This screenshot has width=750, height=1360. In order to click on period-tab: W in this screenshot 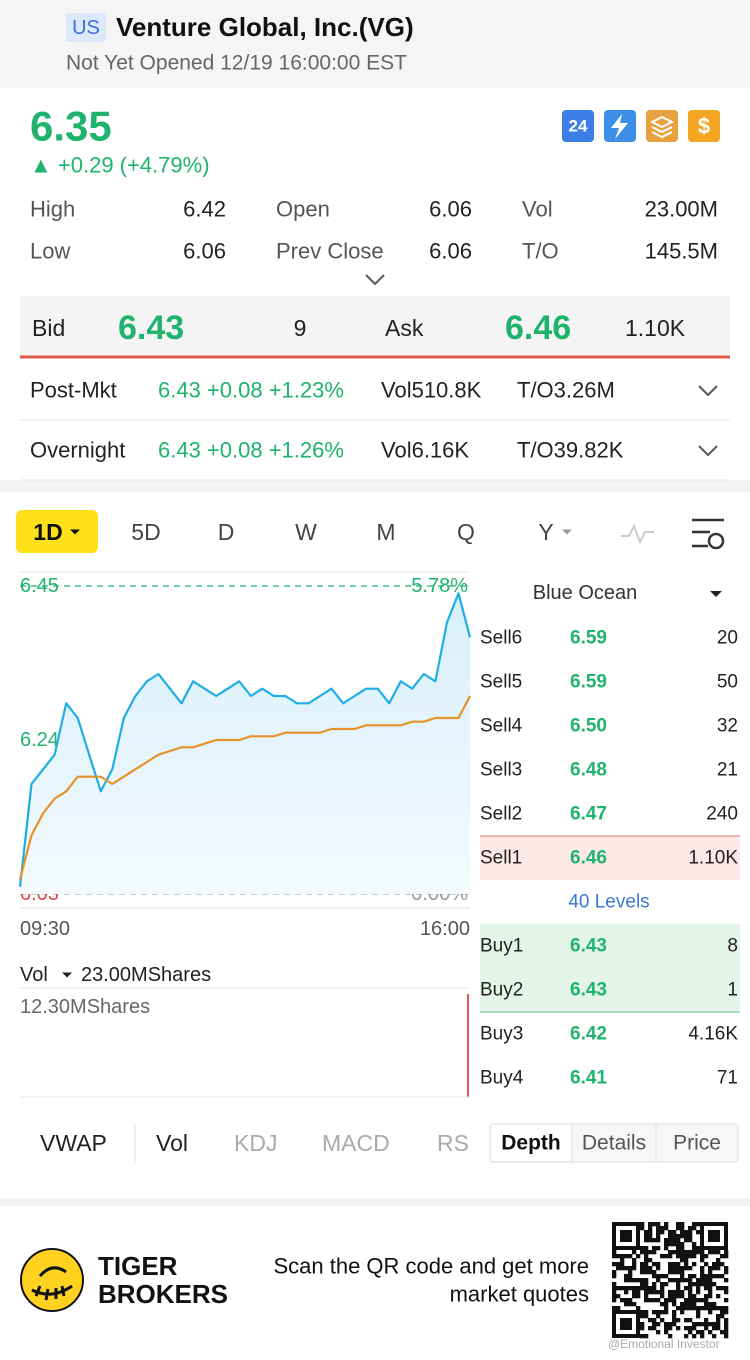, I will do `click(306, 532)`.